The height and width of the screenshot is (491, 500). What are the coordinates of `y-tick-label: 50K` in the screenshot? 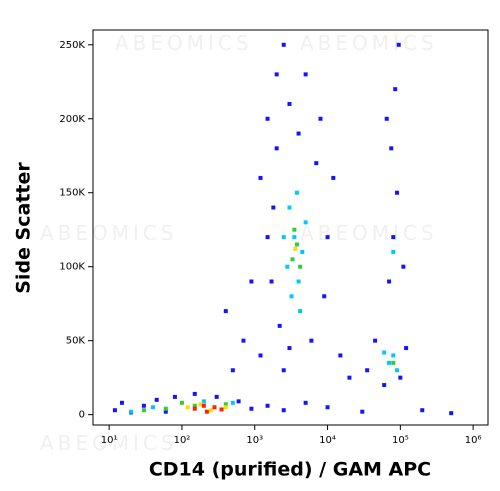 It's located at (76, 341).